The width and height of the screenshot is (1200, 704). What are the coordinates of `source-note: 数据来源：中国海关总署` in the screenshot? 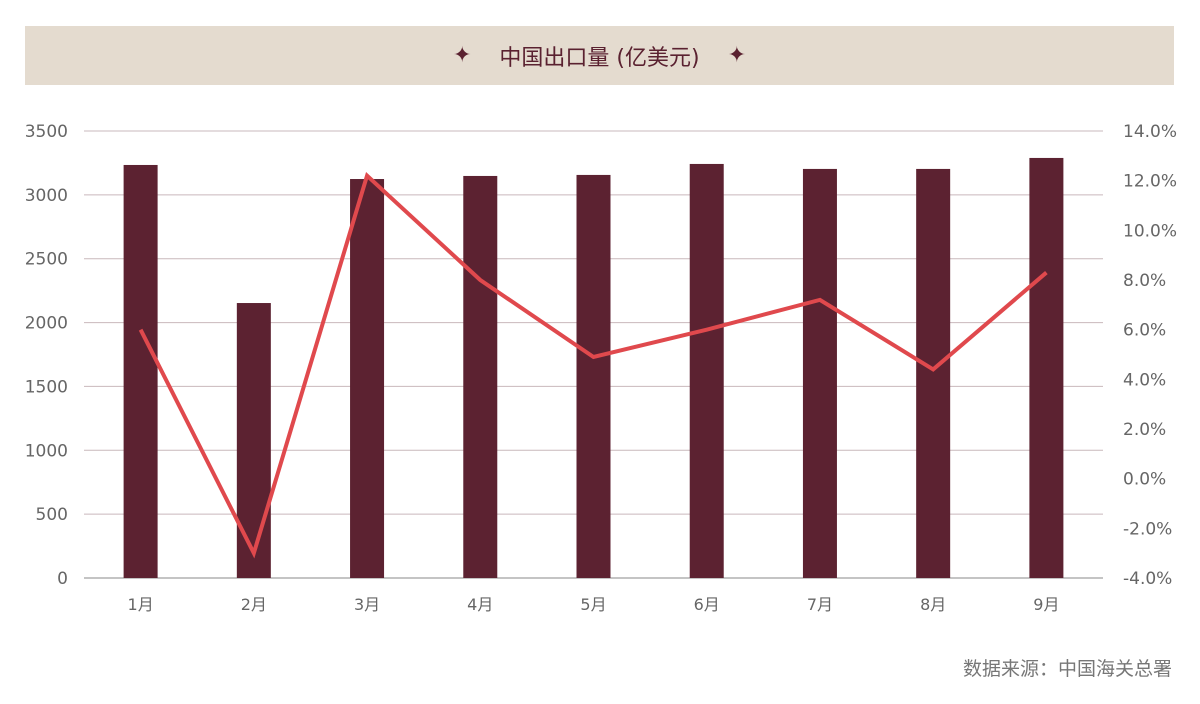 It's located at (1067, 669).